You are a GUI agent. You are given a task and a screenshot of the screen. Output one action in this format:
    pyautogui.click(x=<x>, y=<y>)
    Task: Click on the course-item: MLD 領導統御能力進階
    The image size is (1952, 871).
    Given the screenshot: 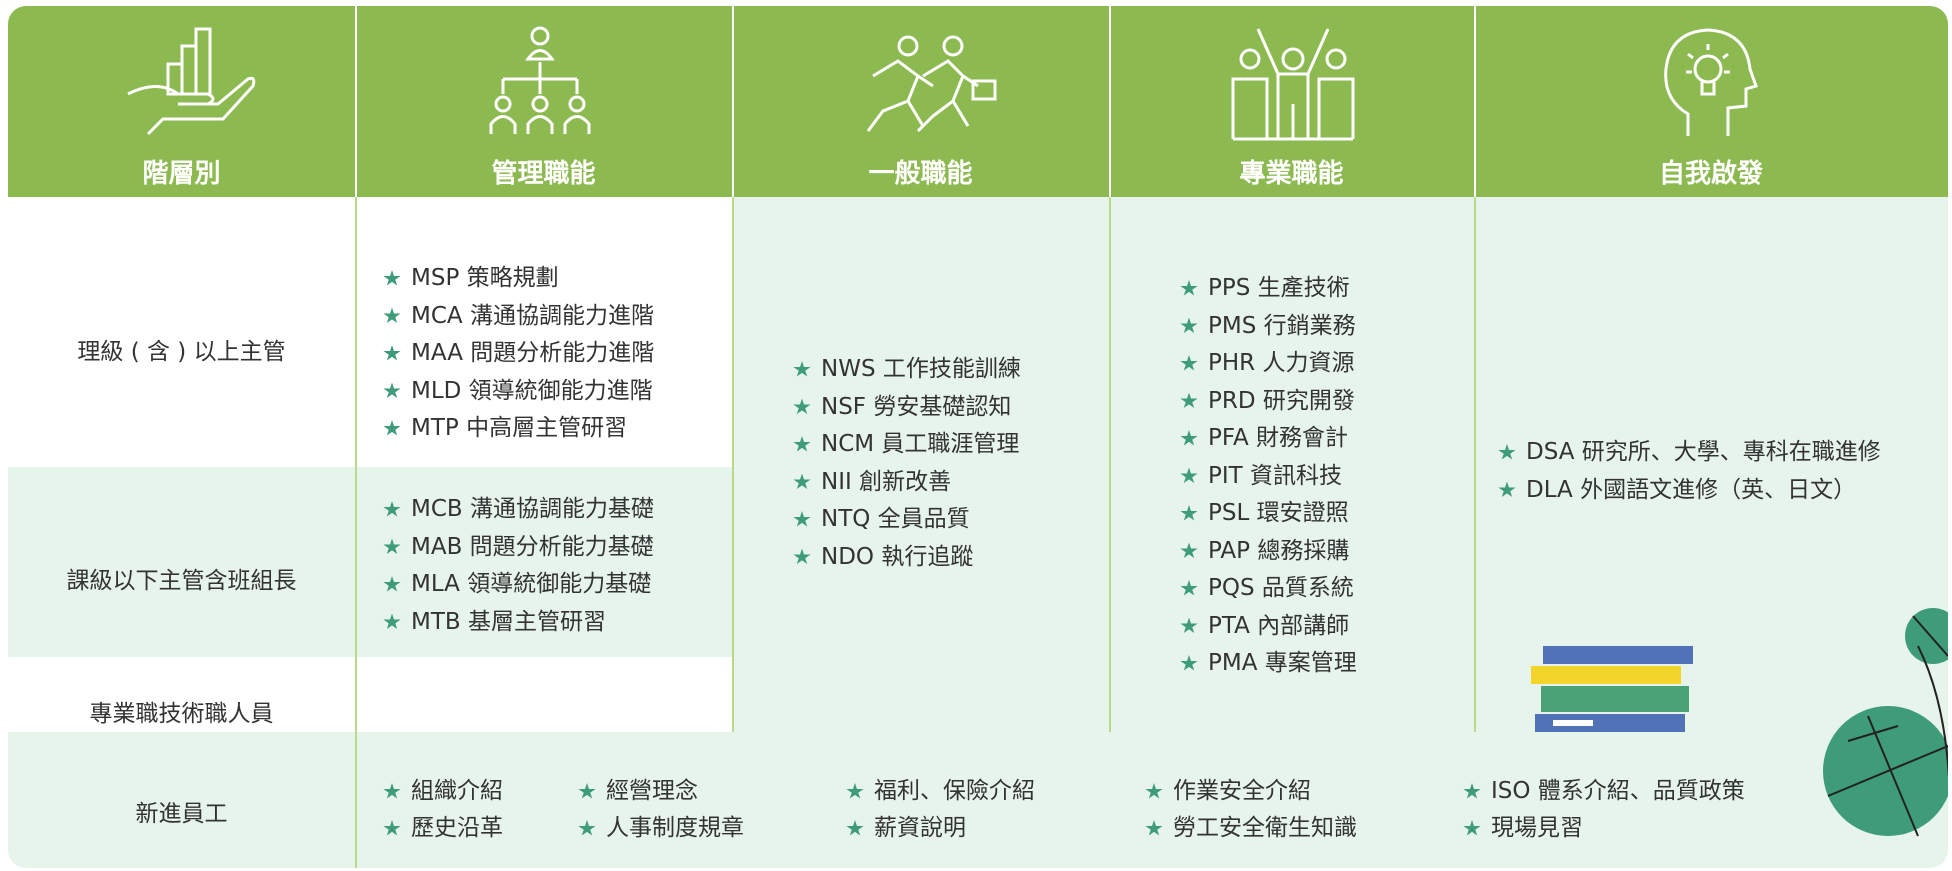 What is the action you would take?
    pyautogui.click(x=518, y=391)
    